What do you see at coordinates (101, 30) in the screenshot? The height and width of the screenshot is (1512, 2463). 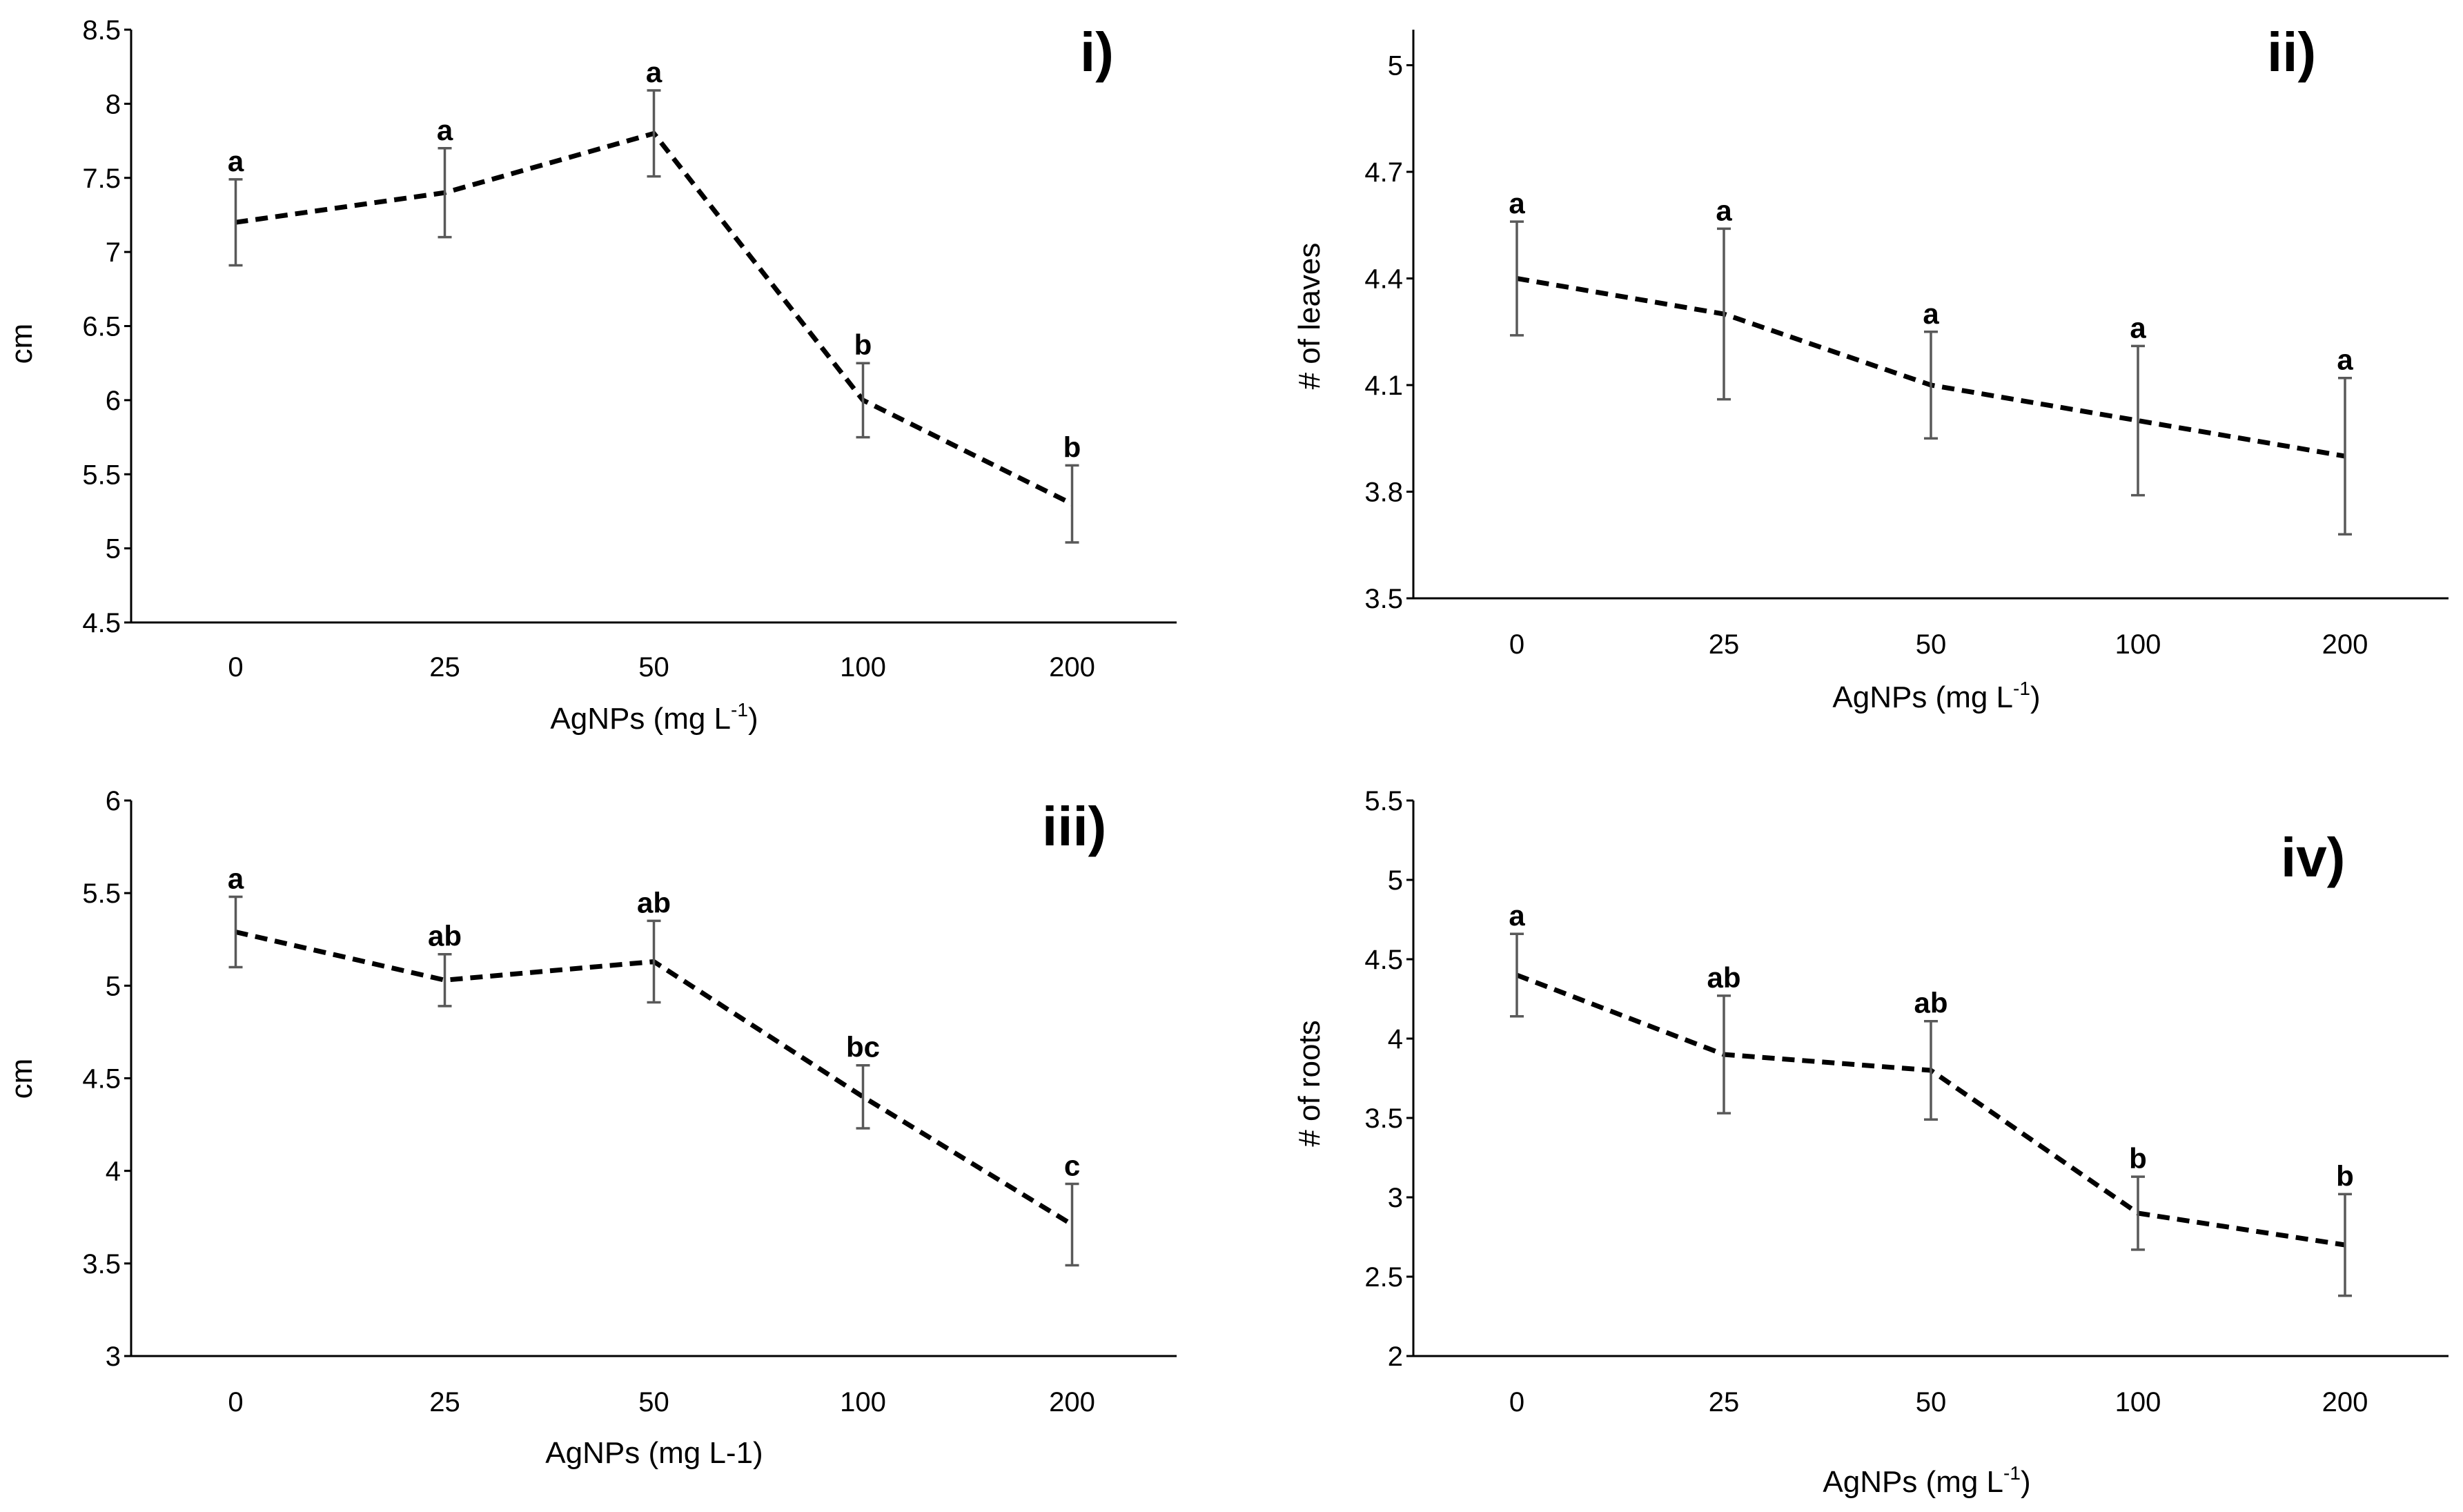 I see `y-tick-label: 8.5` at bounding box center [101, 30].